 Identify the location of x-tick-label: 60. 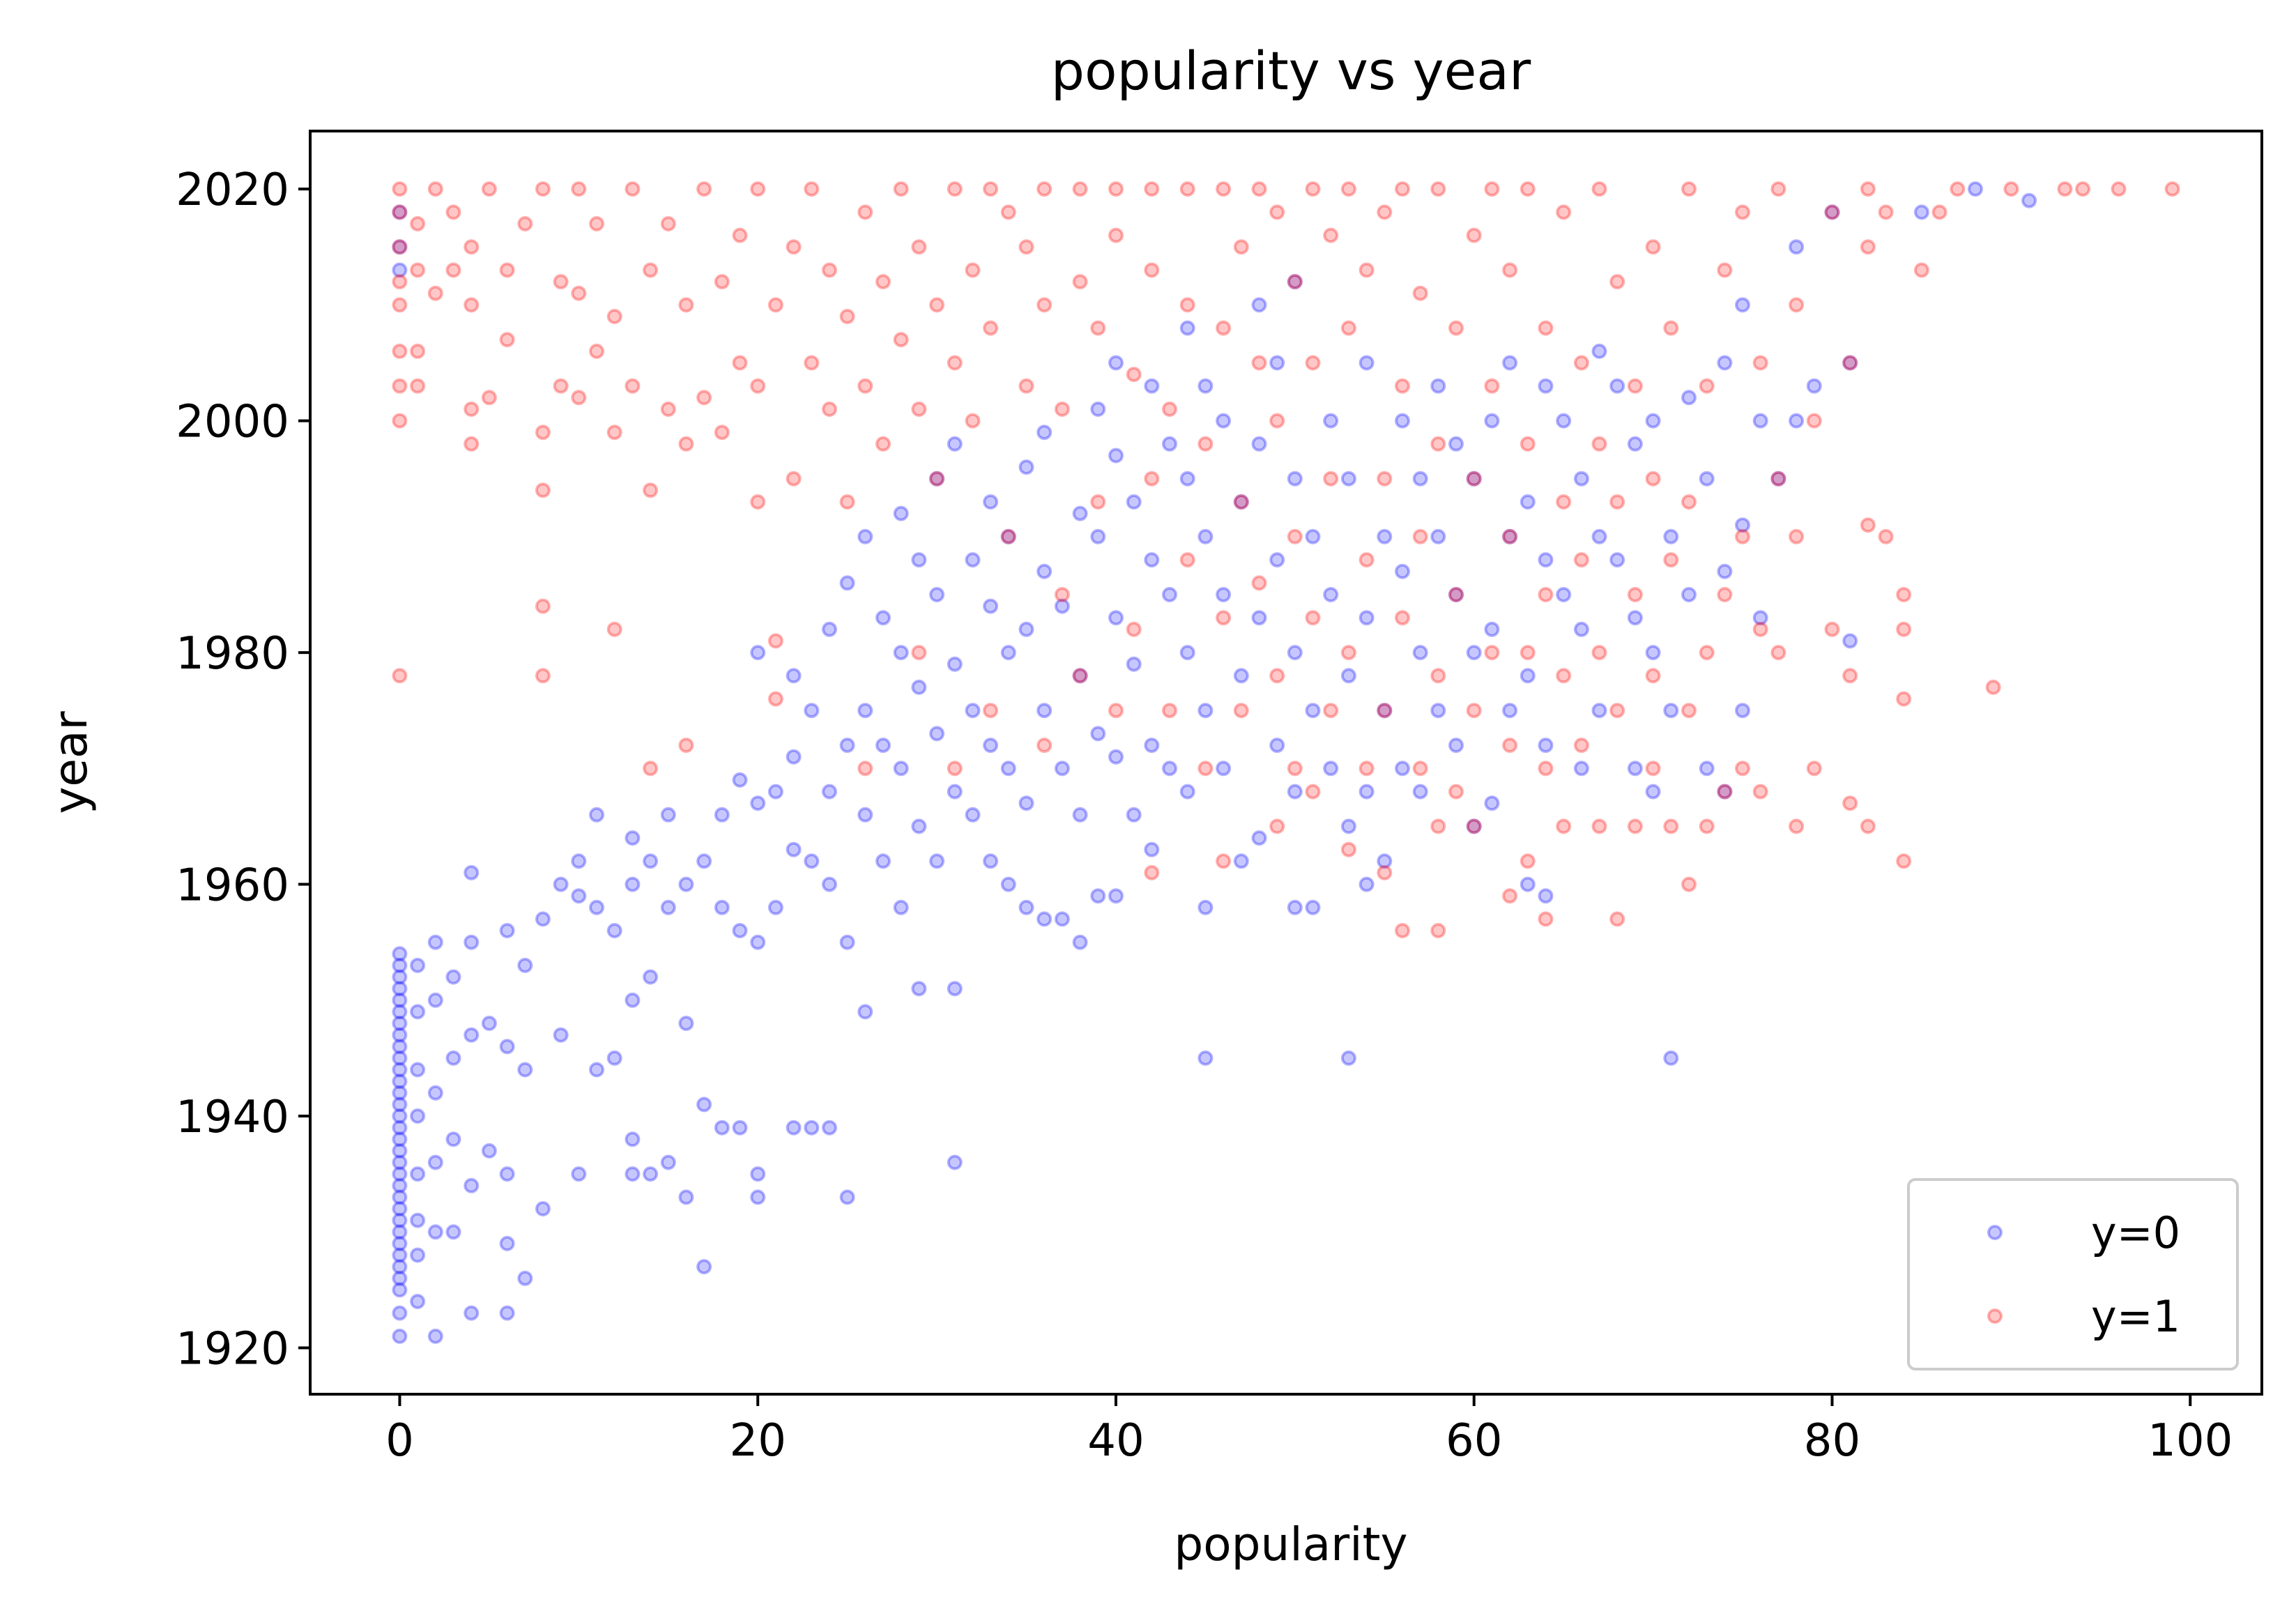
(1474, 1441).